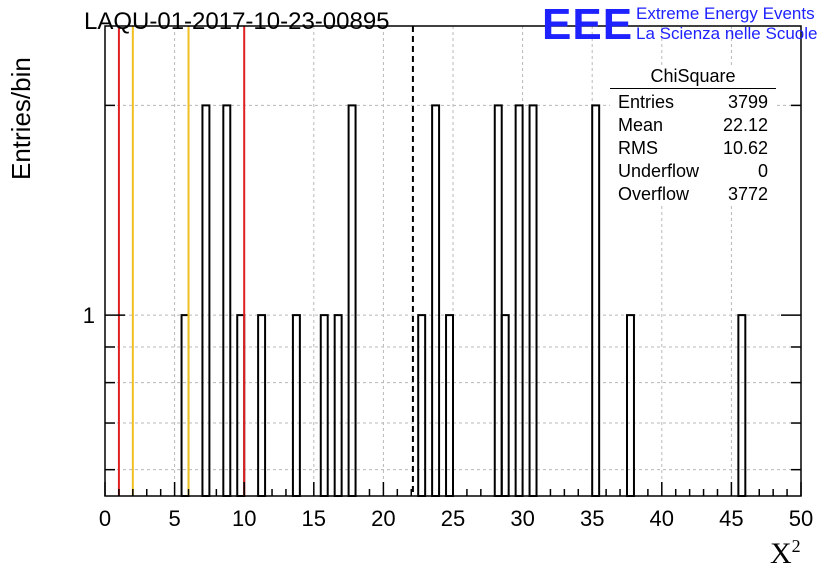  Describe the element at coordinates (21, 118) in the screenshot. I see `y-axis-label: Entries/bin` at that location.